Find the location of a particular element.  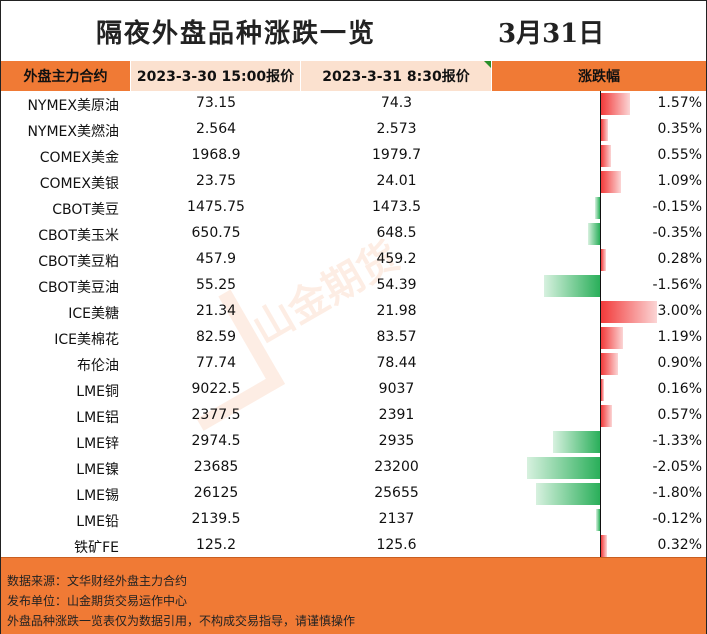

price-prev: 21.34 is located at coordinates (216, 311).